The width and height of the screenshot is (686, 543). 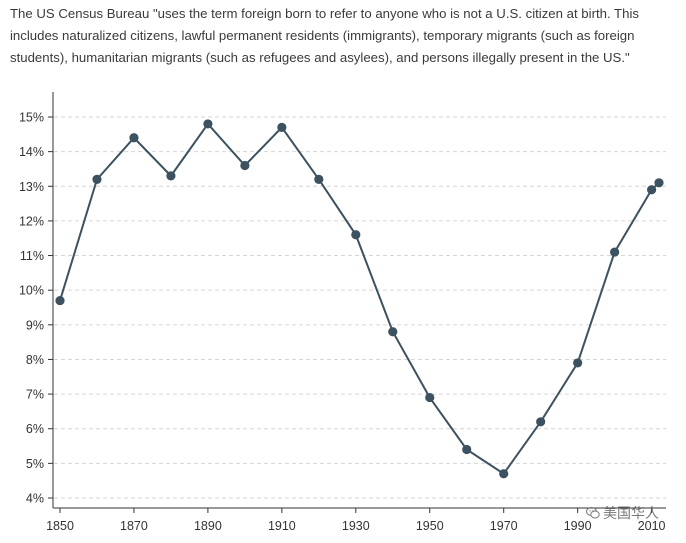 I want to click on watermark: 美国华人, so click(x=622, y=513).